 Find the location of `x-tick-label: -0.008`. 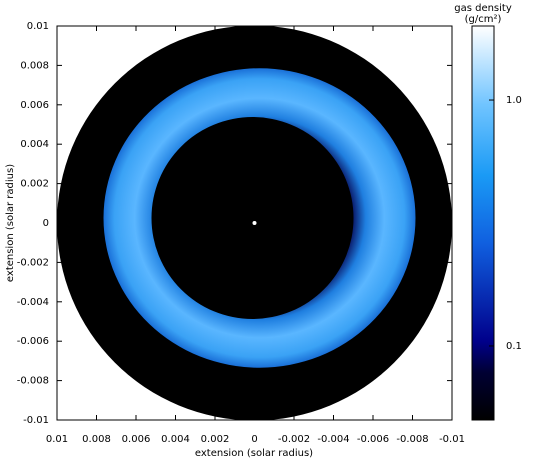

x-tick-label: -0.008 is located at coordinates (412, 439).